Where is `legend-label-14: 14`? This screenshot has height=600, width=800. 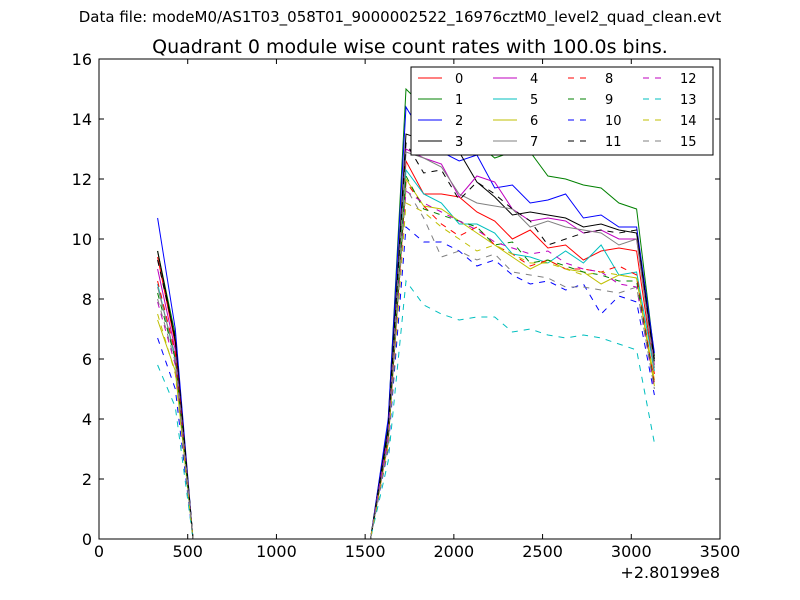
legend-label-14: 14 is located at coordinates (688, 121).